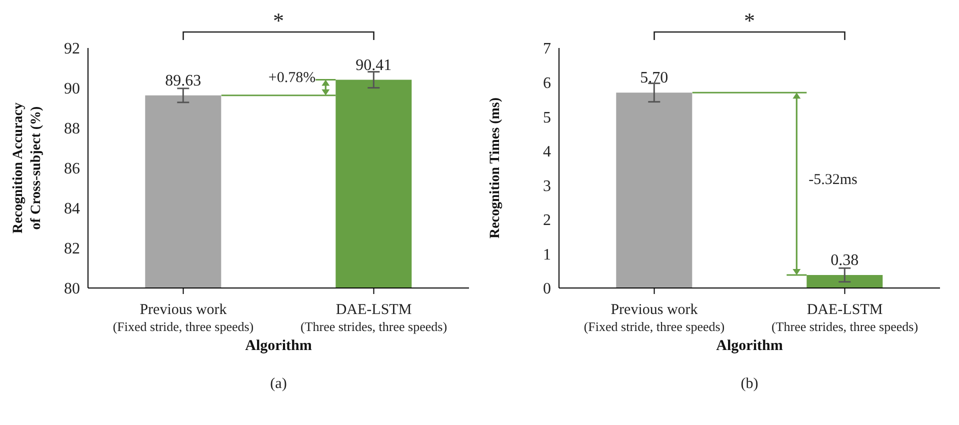  I want to click on y-tick-label: 1, so click(547, 255).